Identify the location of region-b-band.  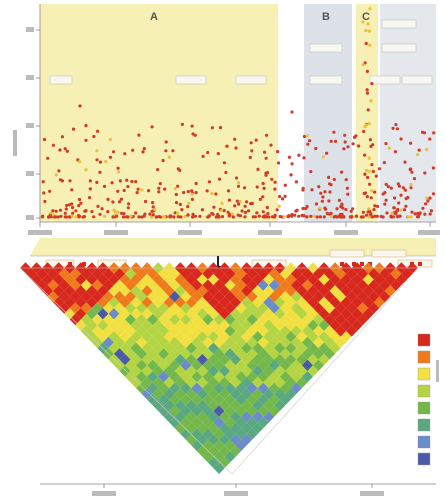
(328, 113).